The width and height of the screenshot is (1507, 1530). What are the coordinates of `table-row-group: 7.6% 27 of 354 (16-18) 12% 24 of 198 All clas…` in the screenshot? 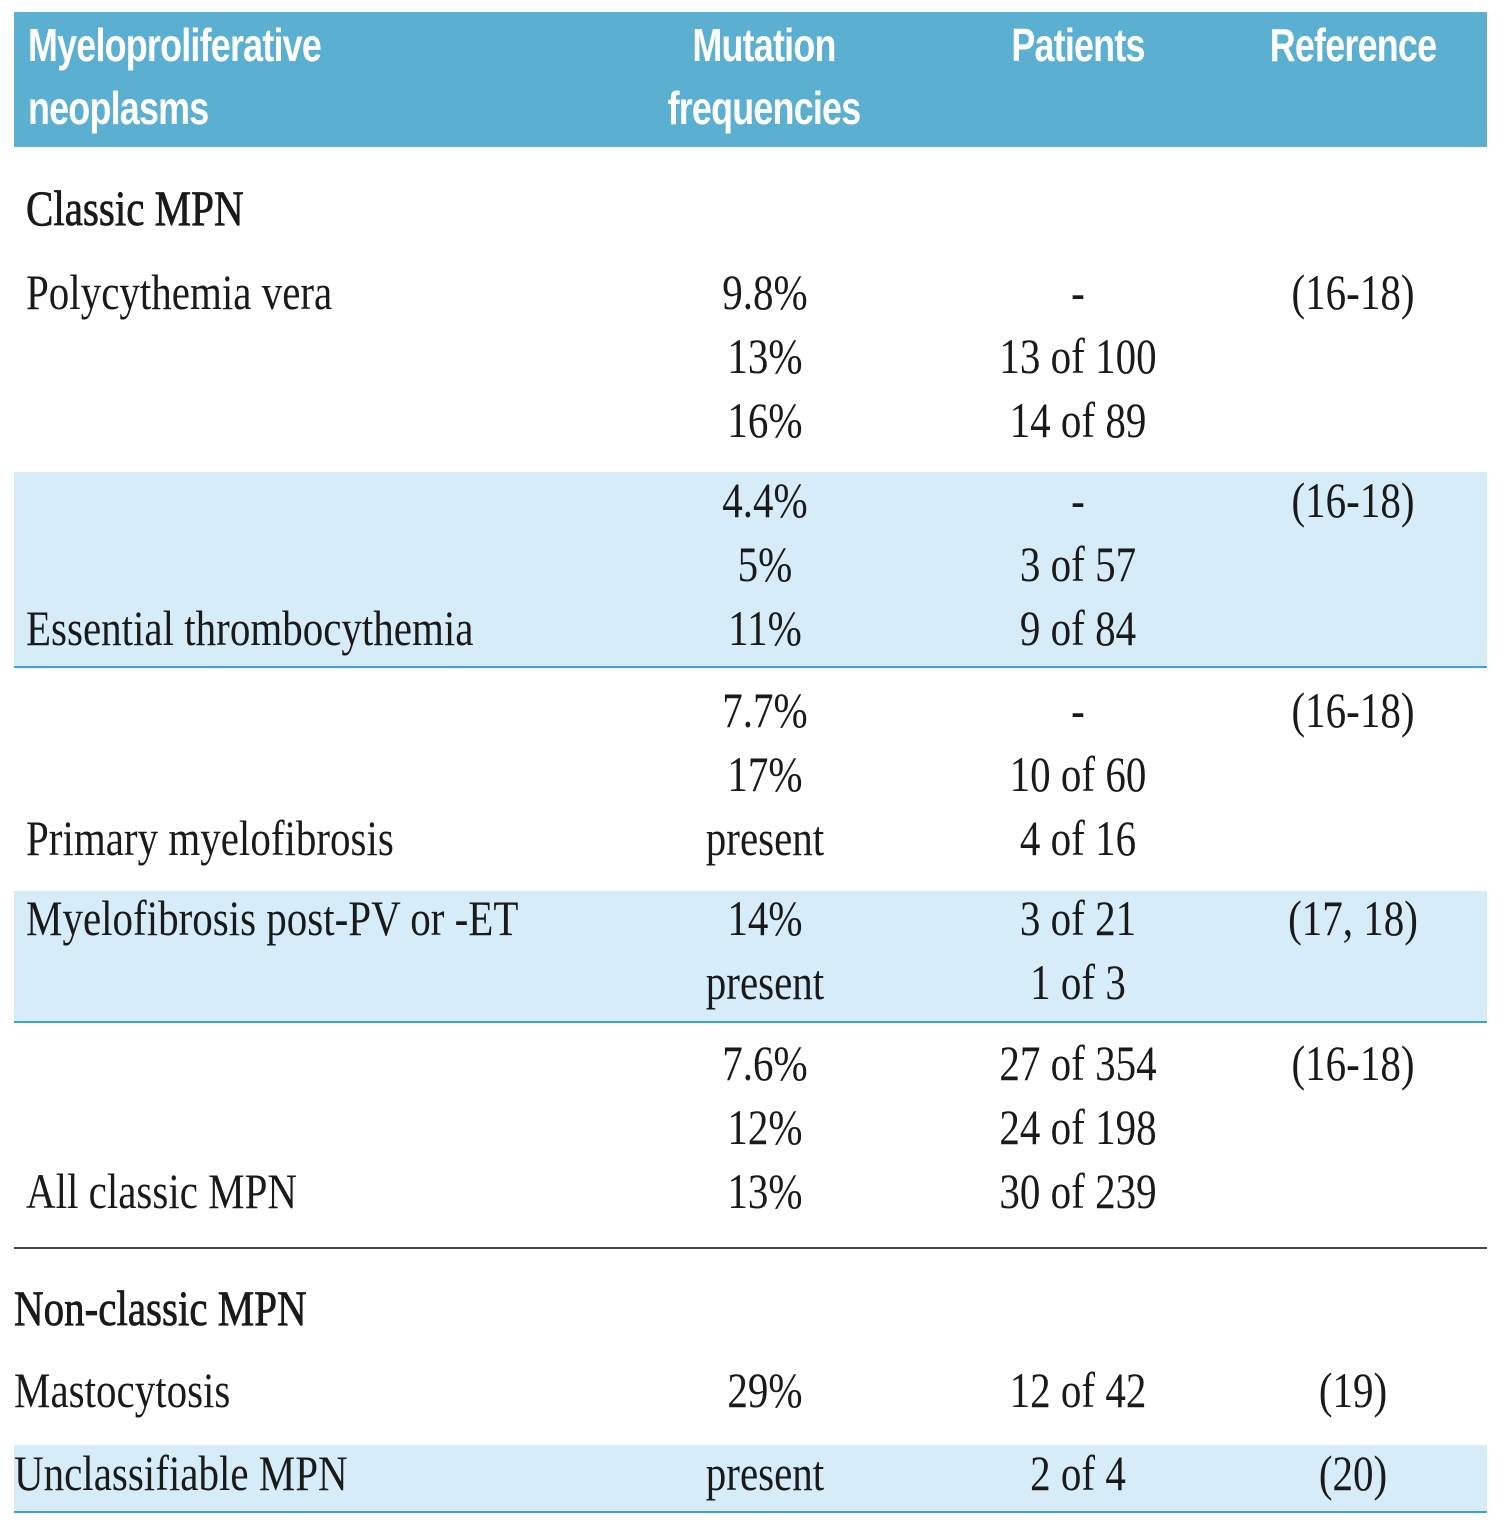 It's located at (750, 1135).